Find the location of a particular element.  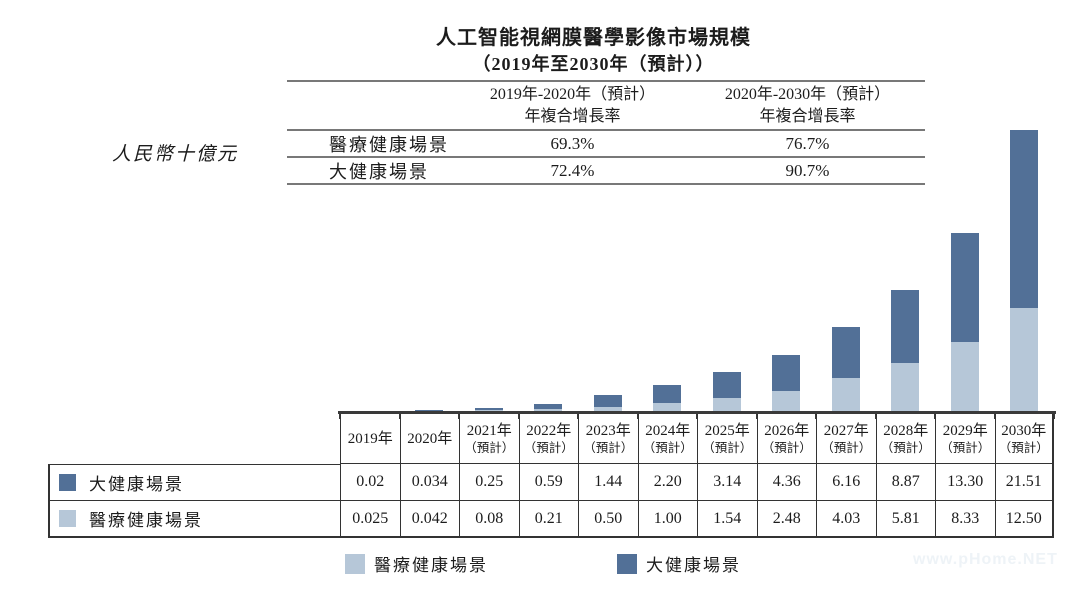

bar-group-2022 is located at coordinates (548, 407).